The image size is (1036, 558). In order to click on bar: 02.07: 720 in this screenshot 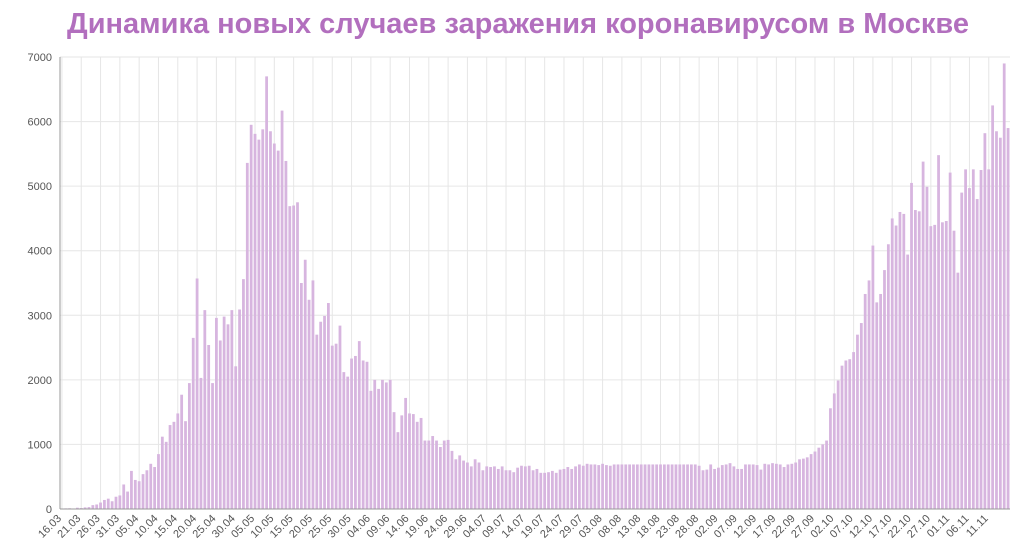, I will do `click(479, 485)`.